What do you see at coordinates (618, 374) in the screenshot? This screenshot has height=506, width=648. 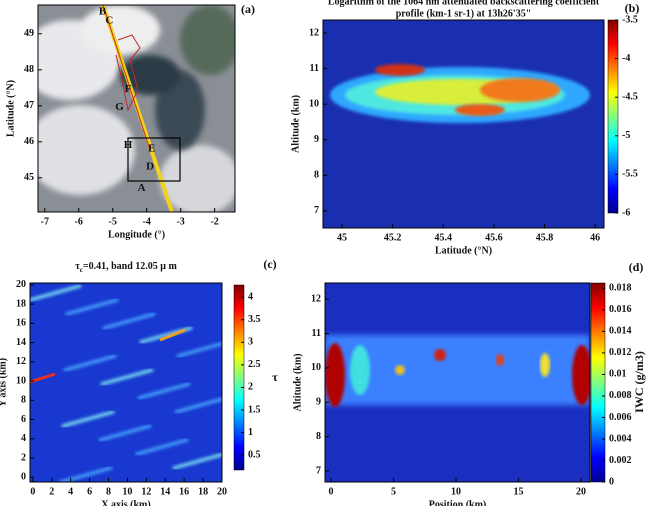 I see `colorbar-tick-label: 0.01` at bounding box center [618, 374].